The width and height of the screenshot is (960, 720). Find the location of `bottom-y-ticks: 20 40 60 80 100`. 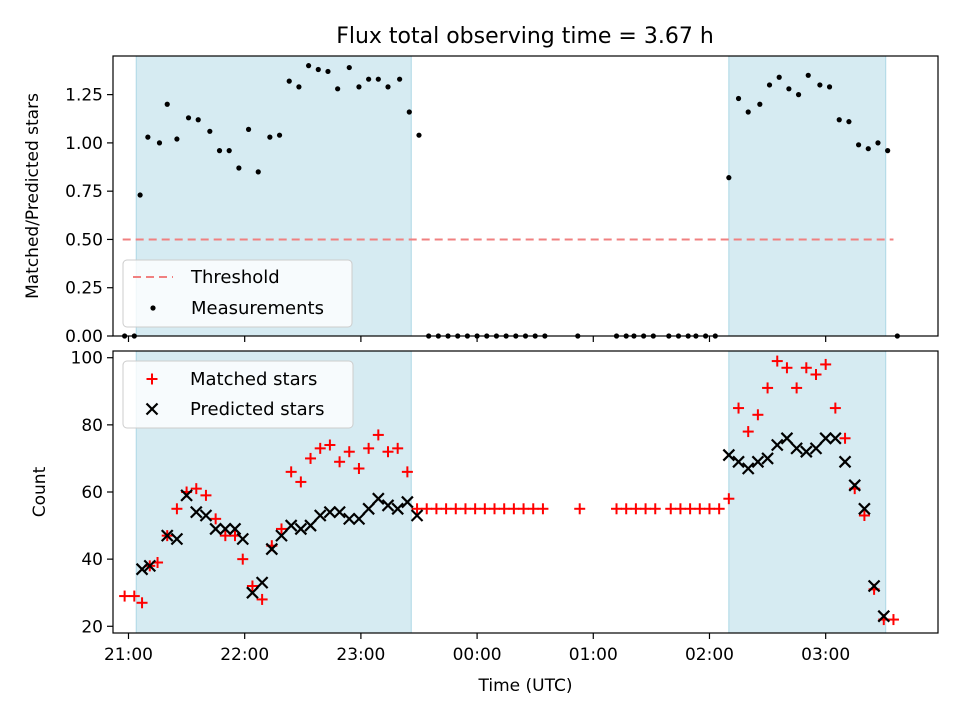

bottom-y-ticks: 20 40 60 80 100 is located at coordinates (92, 493).